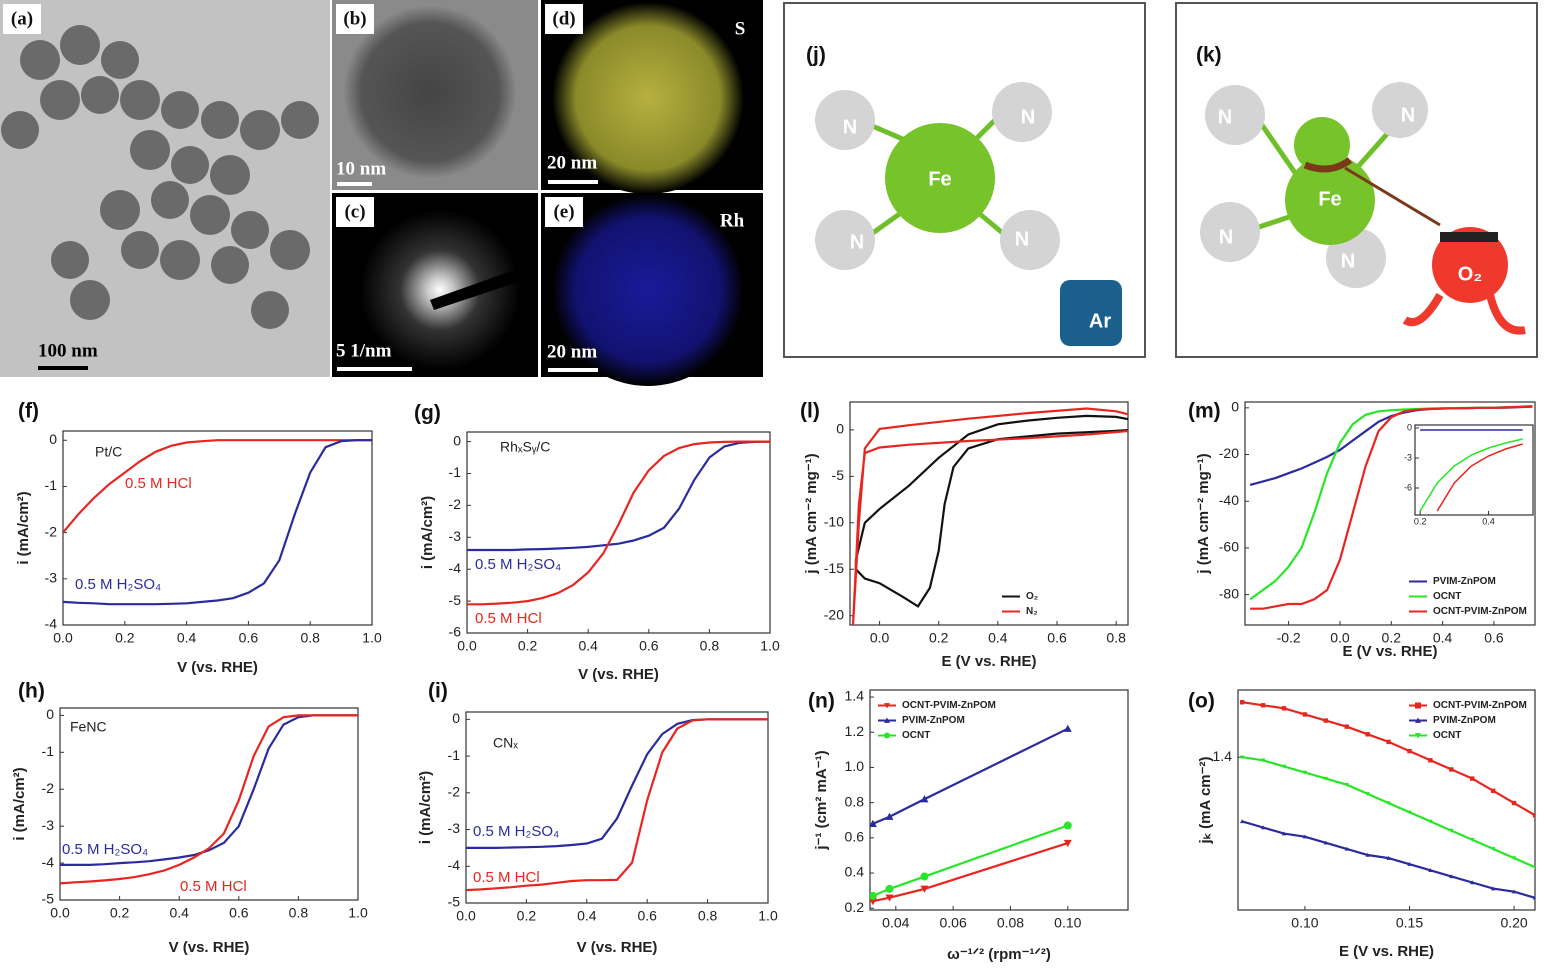 This screenshot has width=1545, height=971. Describe the element at coordinates (834, 521) in the screenshot. I see `y-tick-label: -10` at that location.